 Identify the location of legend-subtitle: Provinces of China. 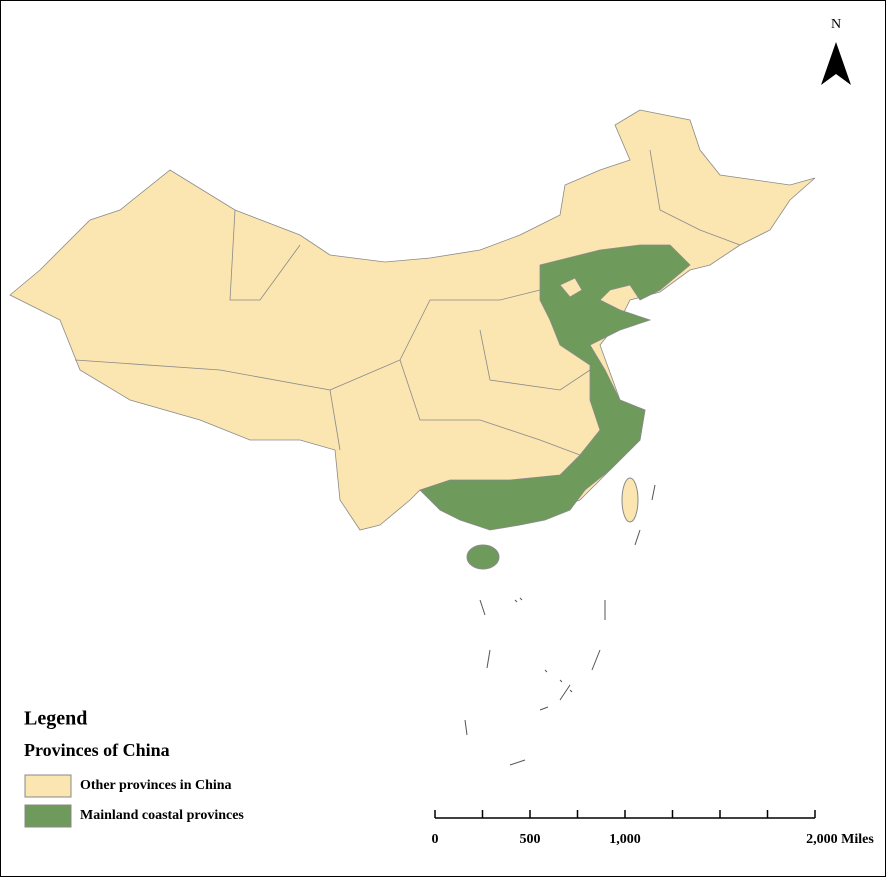
(97, 750).